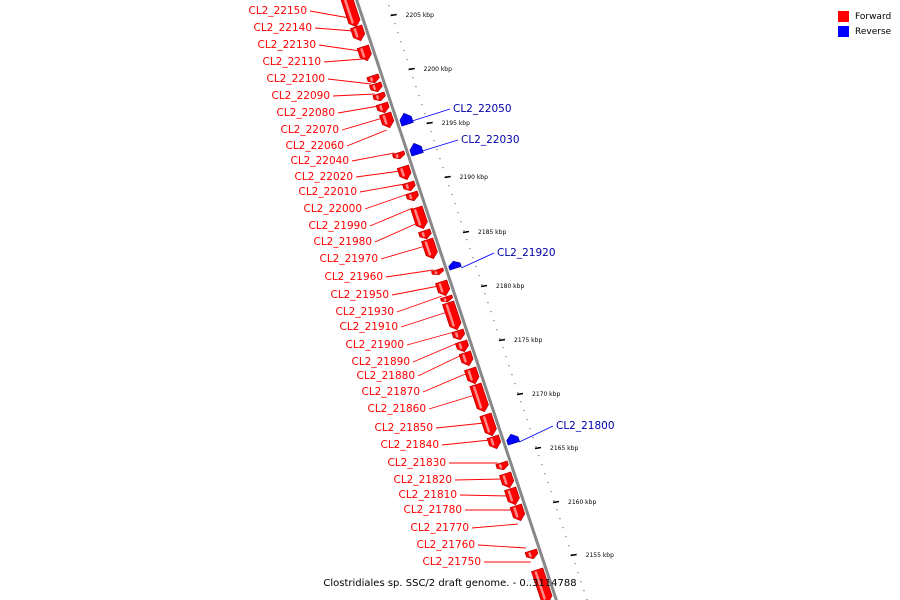 The image size is (900, 600). What do you see at coordinates (528, 340) in the screenshot?
I see `tick-label: 2175 kbp` at bounding box center [528, 340].